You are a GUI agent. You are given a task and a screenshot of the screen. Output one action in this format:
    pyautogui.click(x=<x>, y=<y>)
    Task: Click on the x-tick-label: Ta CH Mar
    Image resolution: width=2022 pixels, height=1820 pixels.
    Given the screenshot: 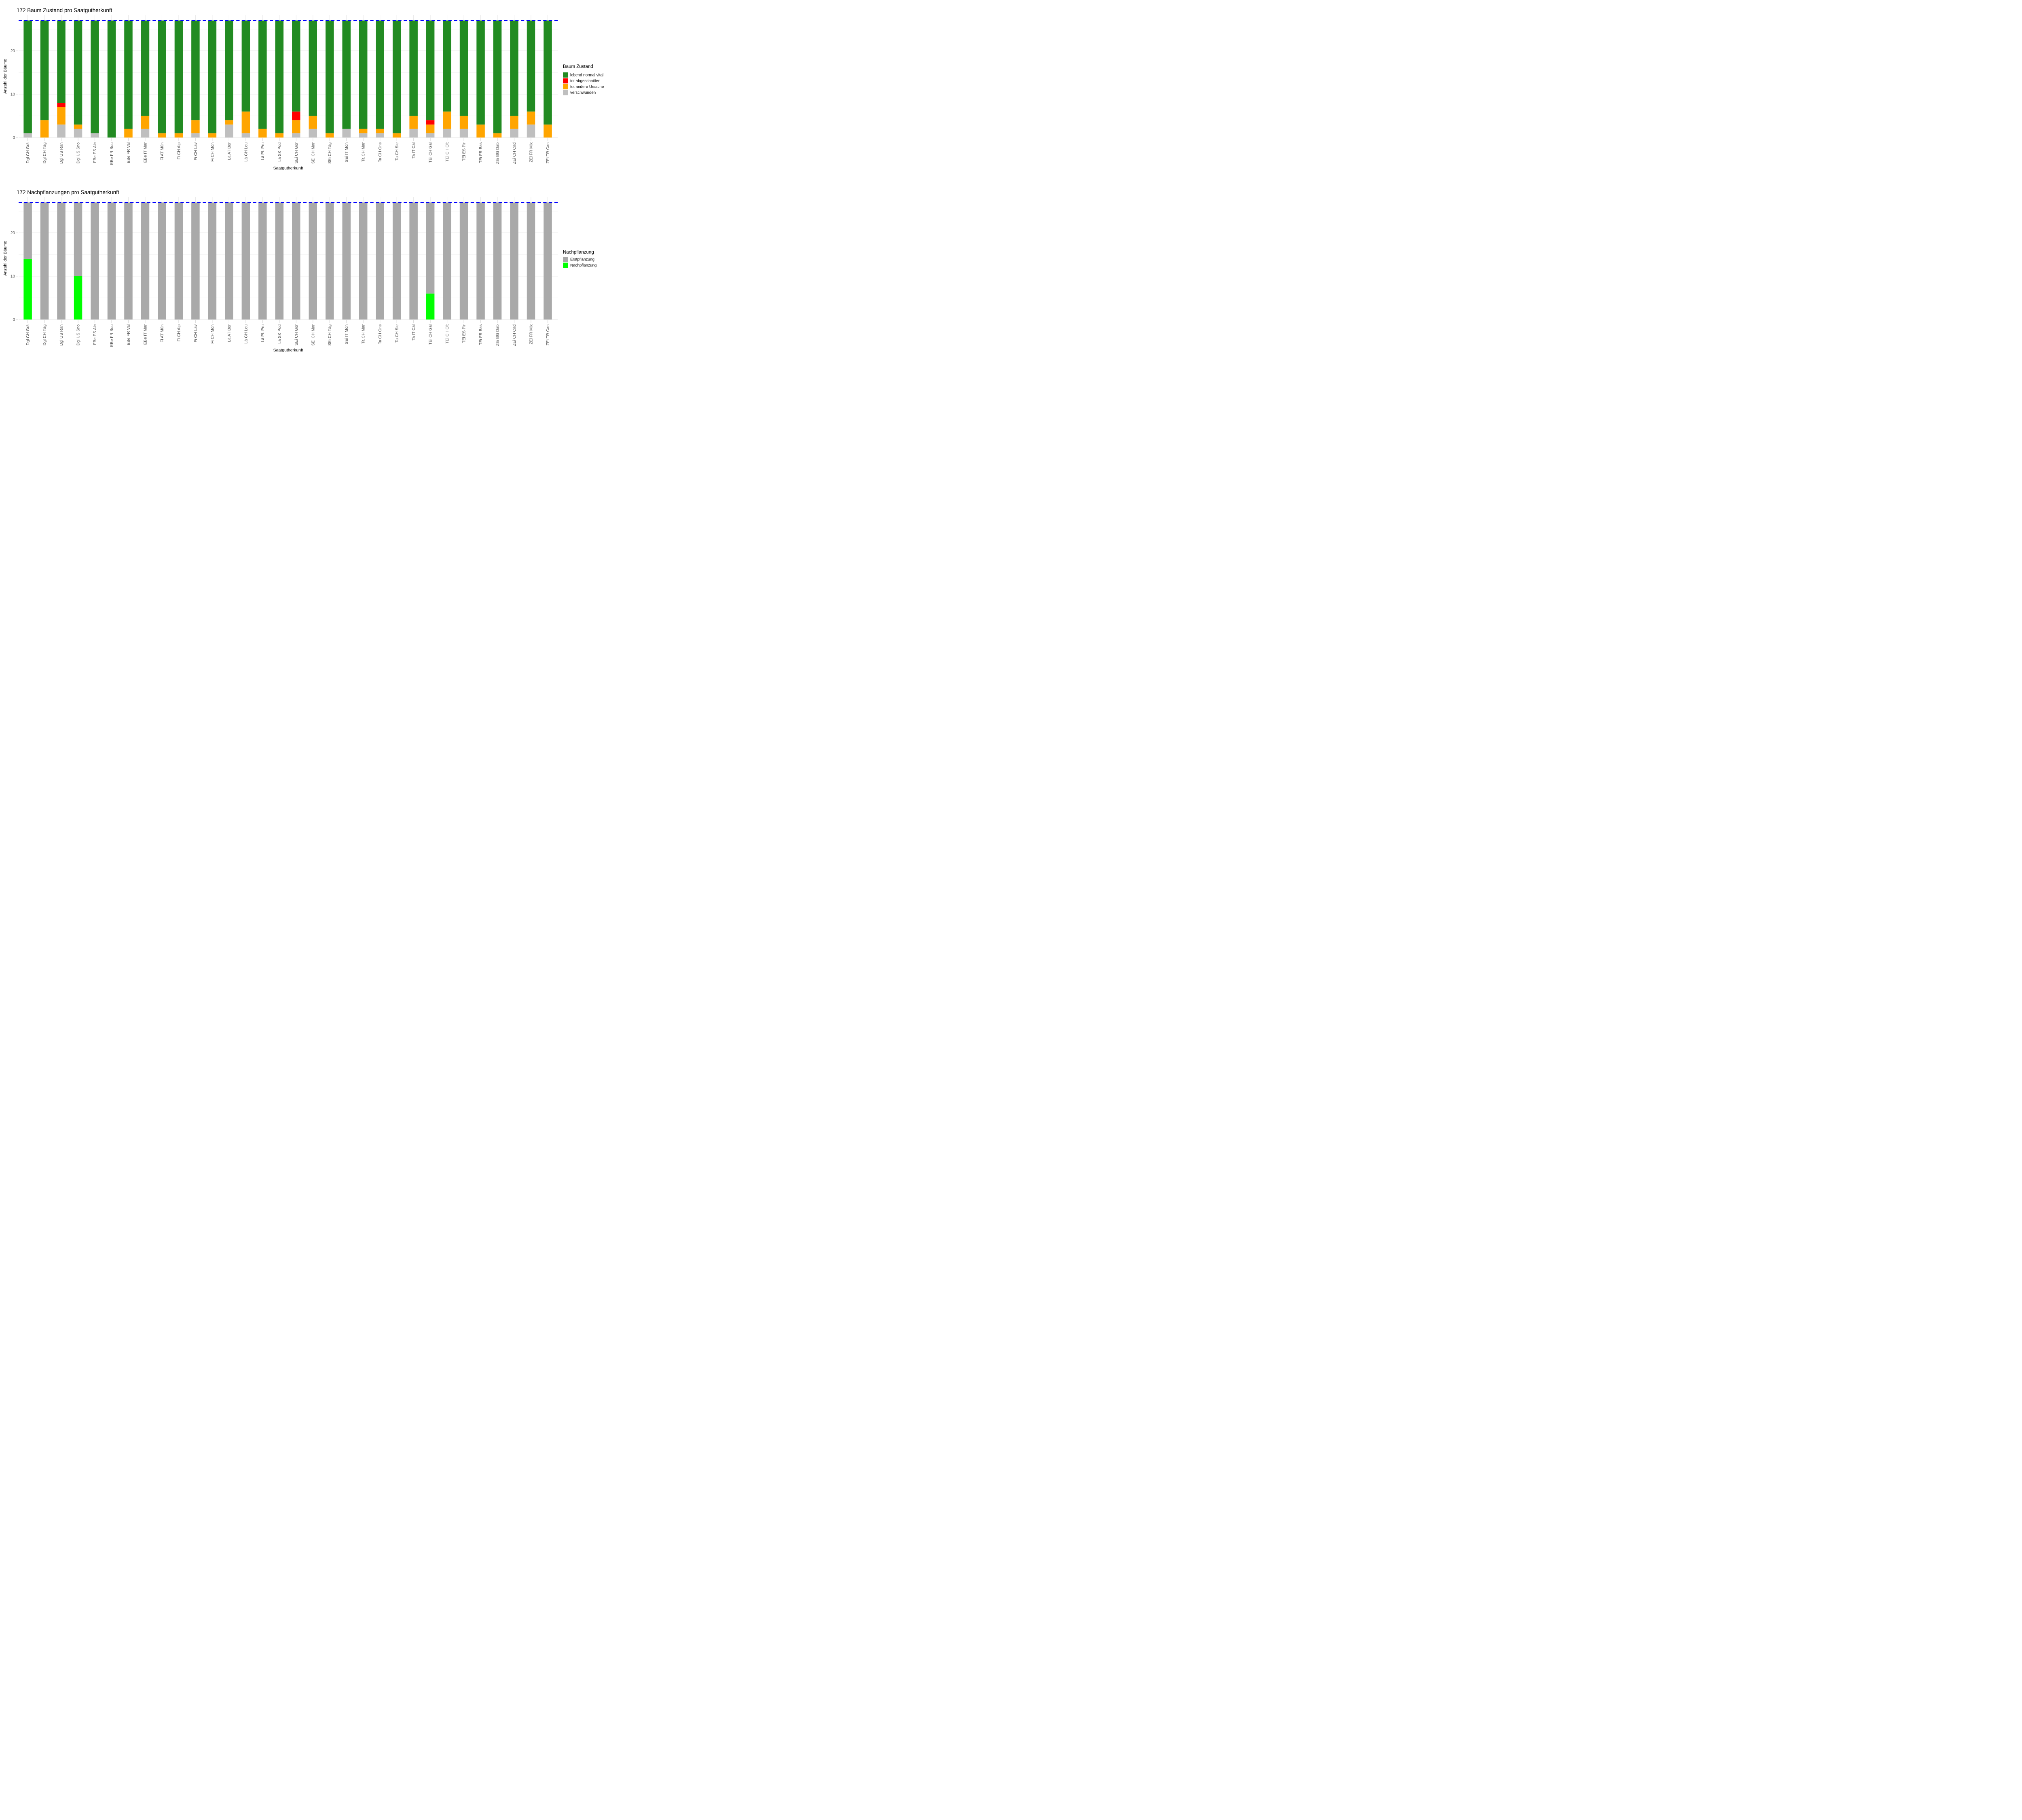 What is the action you would take?
    pyautogui.click(x=364, y=334)
    